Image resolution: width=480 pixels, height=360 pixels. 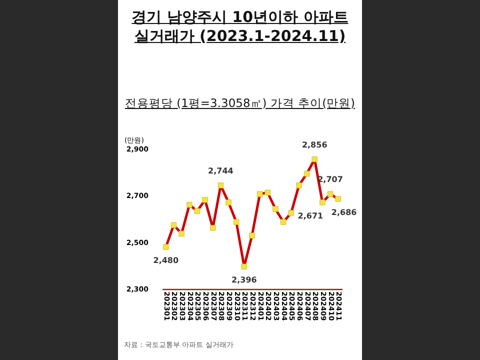 What do you see at coordinates (166, 260) in the screenshot?
I see `data-label: 2,480` at bounding box center [166, 260].